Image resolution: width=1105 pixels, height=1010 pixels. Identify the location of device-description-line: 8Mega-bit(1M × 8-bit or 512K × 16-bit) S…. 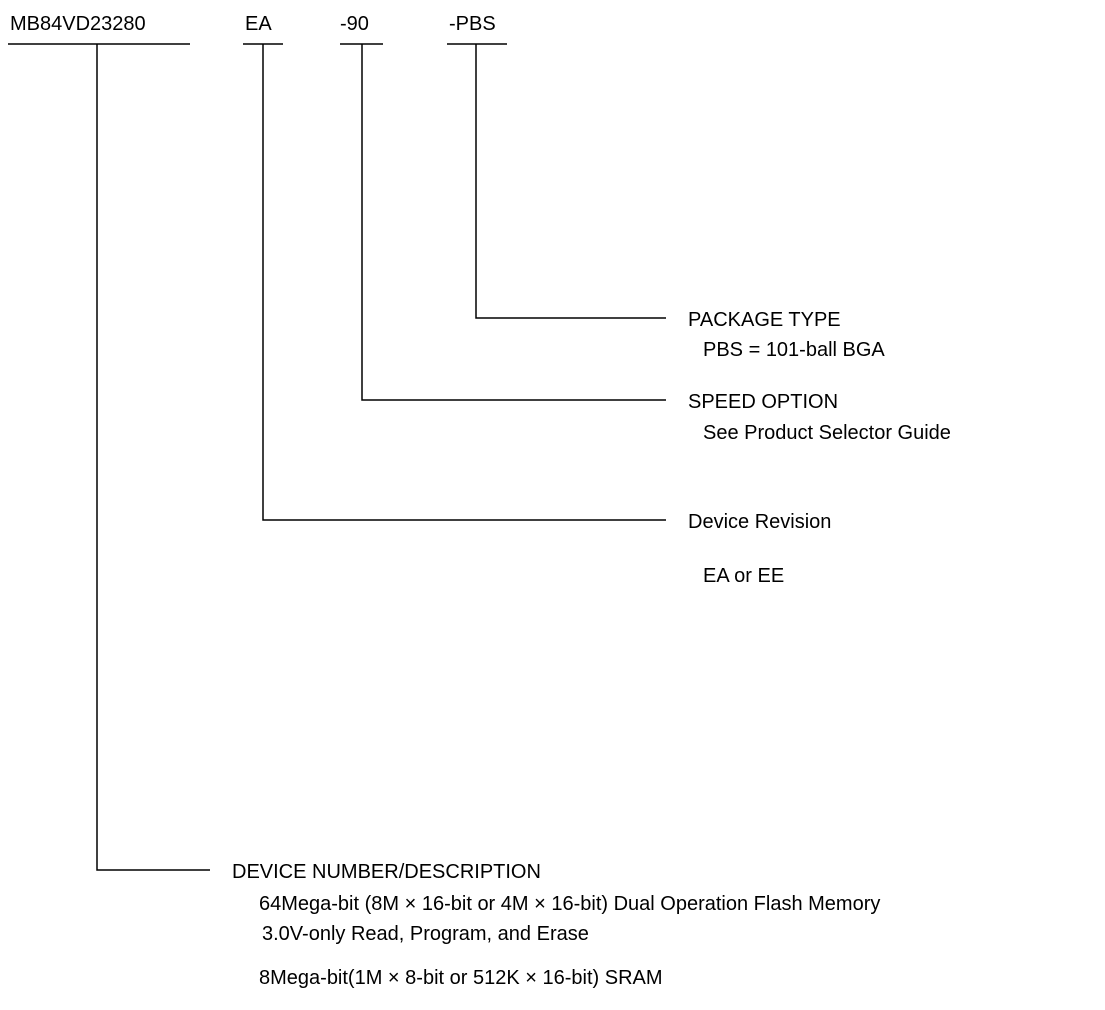
(461, 978).